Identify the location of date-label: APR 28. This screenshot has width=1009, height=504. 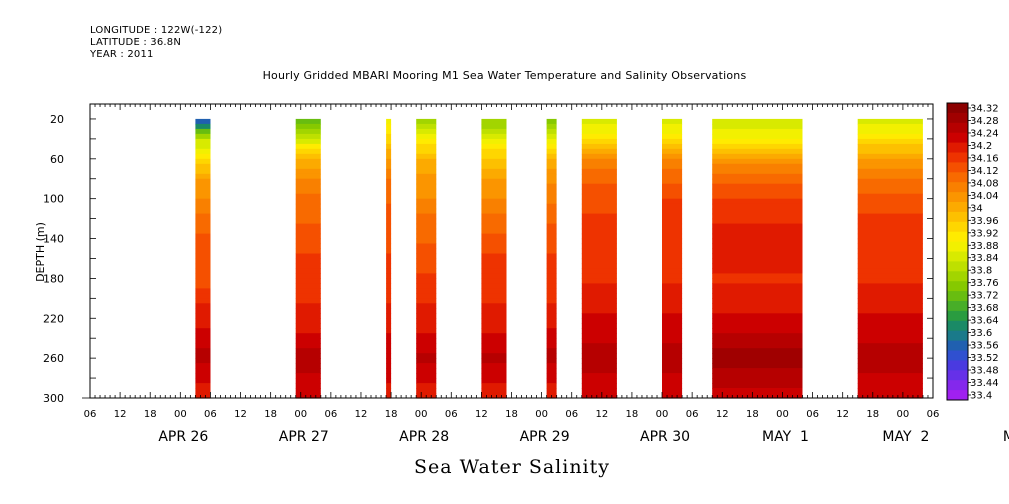
(424, 437).